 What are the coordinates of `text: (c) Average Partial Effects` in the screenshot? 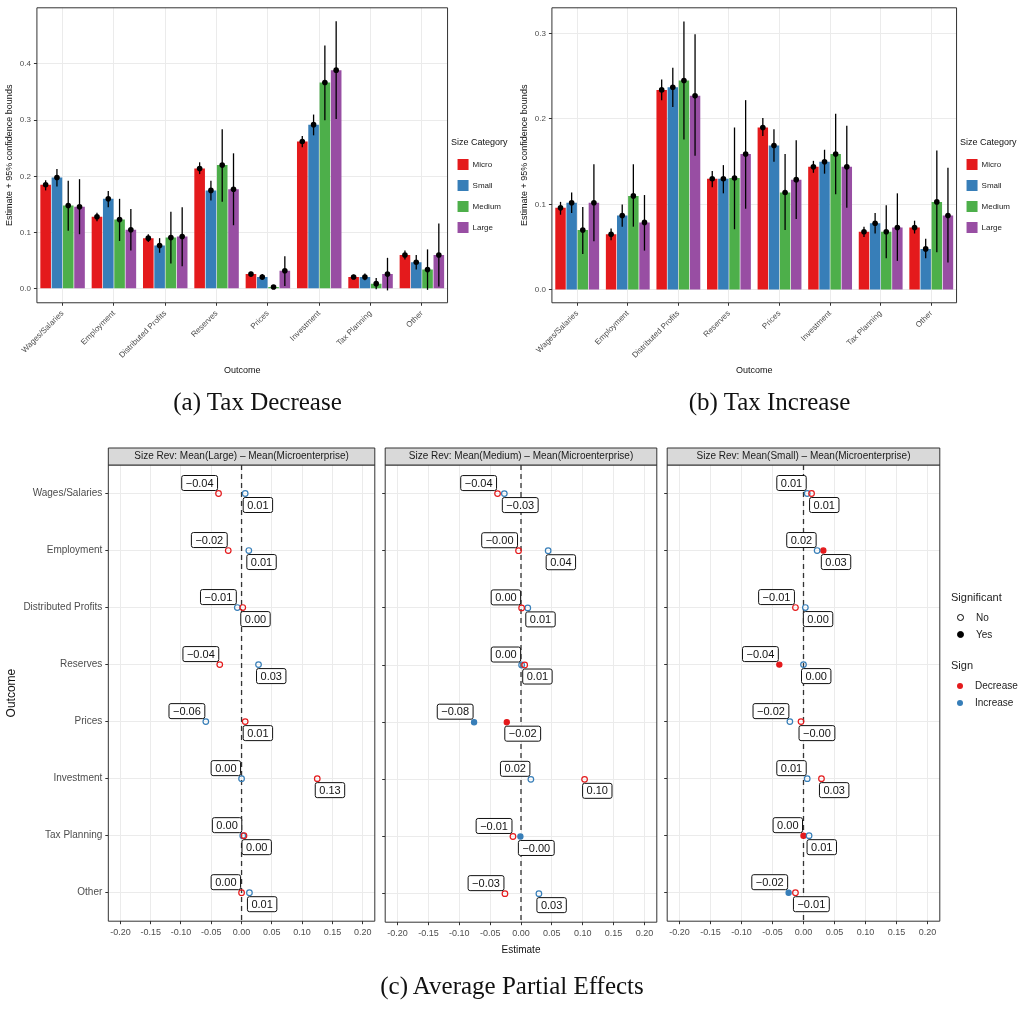 It's located at (512, 986).